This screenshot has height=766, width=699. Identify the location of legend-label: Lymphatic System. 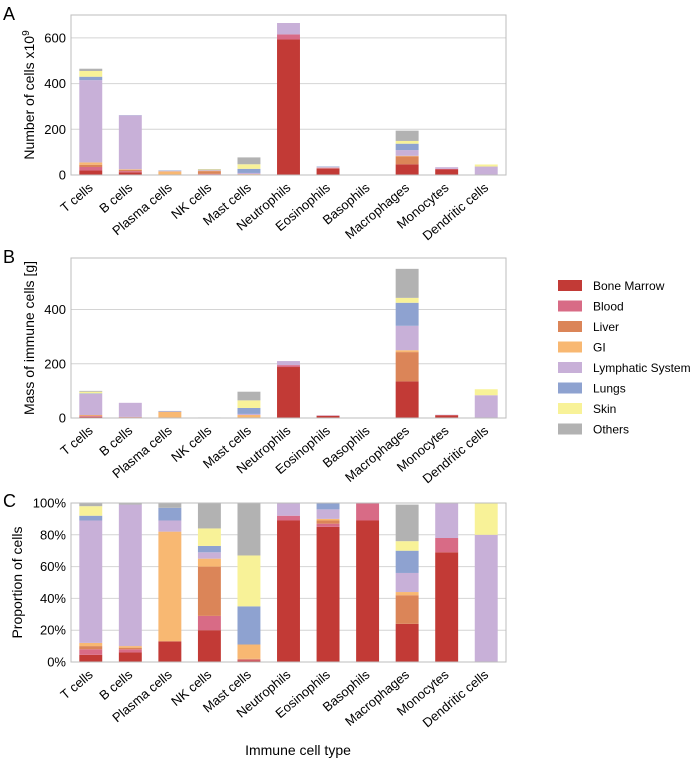
(642, 368).